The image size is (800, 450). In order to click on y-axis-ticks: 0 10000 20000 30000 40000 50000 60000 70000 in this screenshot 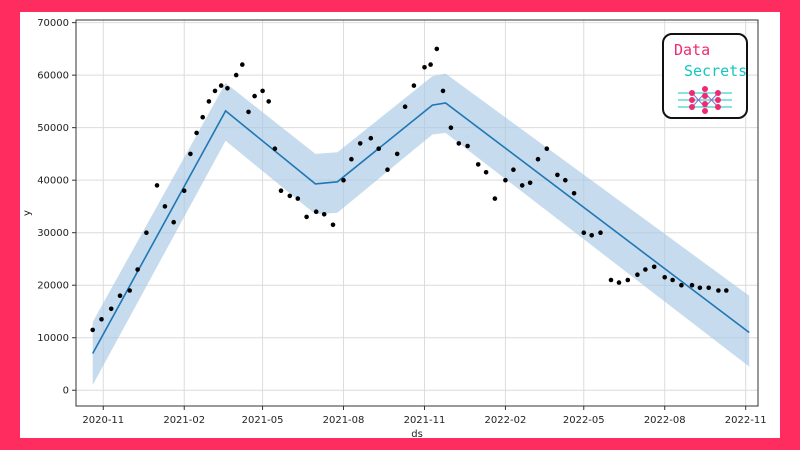, I will do `click(56, 207)`.